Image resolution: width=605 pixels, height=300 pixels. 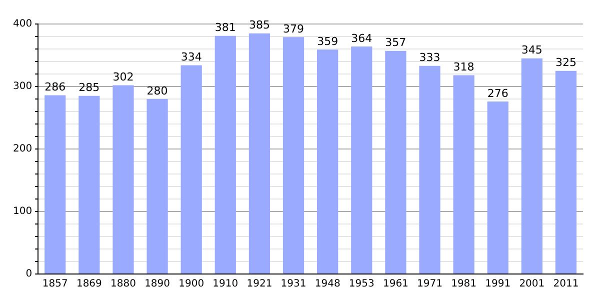 What do you see at coordinates (361, 284) in the screenshot?
I see `x-tick-label: 1953` at bounding box center [361, 284].